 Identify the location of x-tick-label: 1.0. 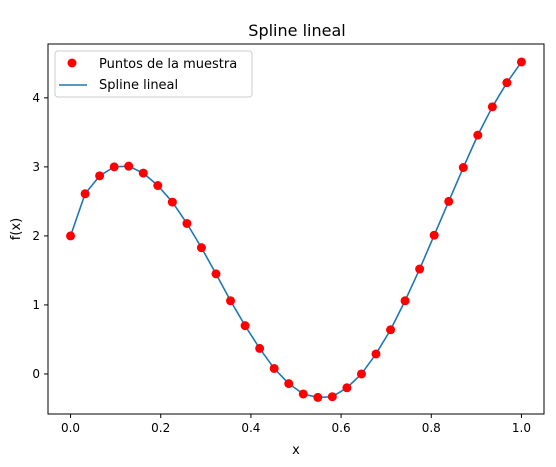
(521, 428).